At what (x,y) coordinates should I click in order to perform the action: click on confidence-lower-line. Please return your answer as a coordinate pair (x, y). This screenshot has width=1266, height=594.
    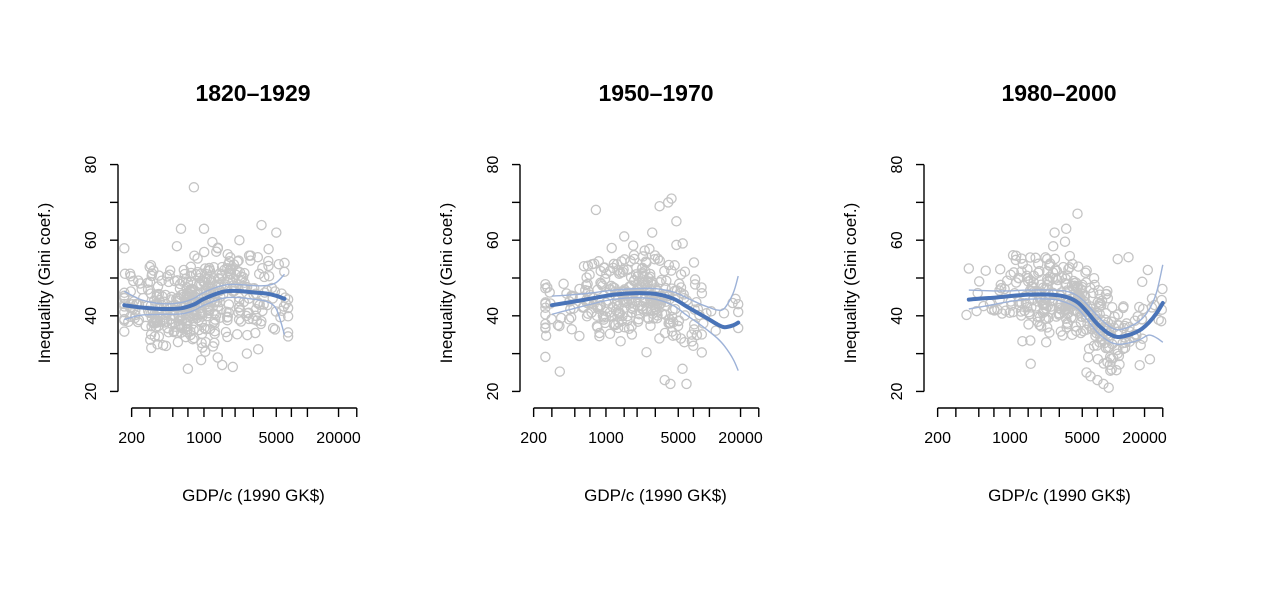
    Looking at the image, I should click on (1066, 321).